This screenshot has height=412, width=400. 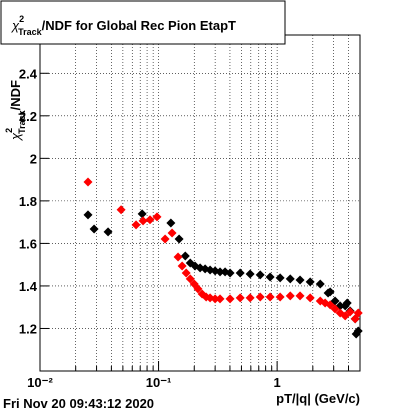 What do you see at coordinates (15, 136) in the screenshot?
I see `y-label-symbol: χ` at bounding box center [15, 136].